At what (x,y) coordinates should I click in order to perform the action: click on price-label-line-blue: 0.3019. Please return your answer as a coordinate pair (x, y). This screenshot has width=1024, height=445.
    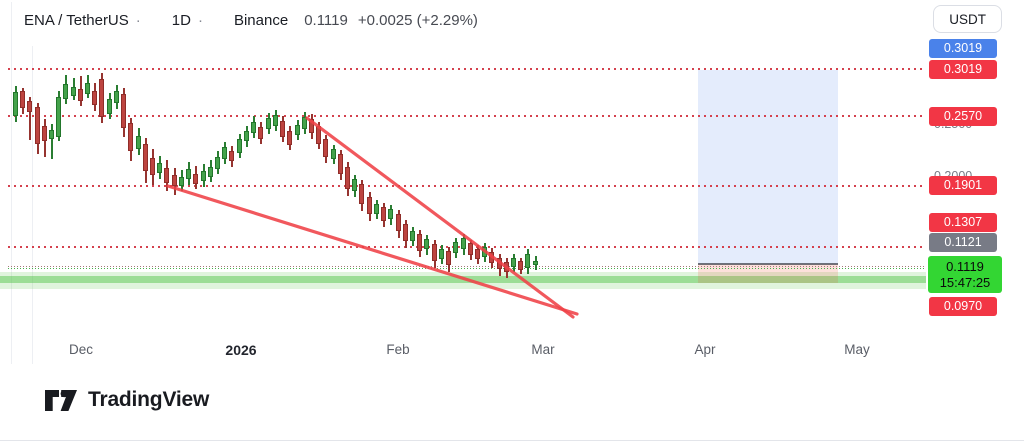
    Looking at the image, I should click on (963, 48).